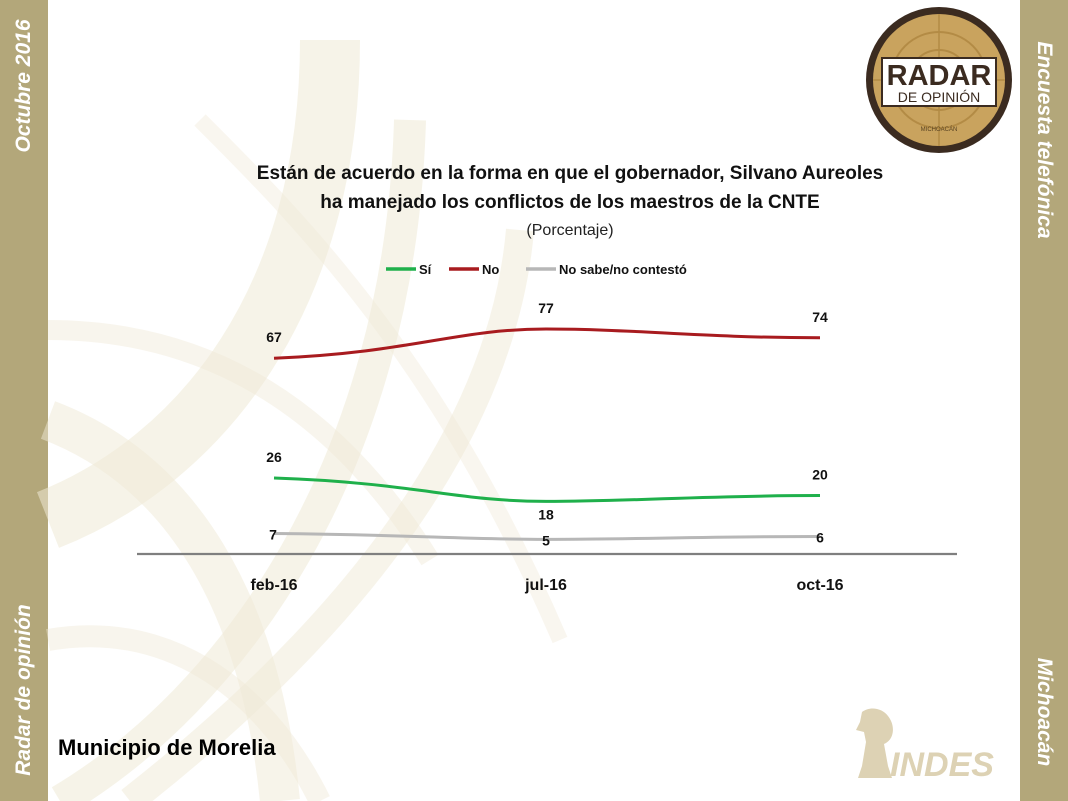  What do you see at coordinates (819, 585) in the screenshot?
I see `x-tick-label: oct-16` at bounding box center [819, 585].